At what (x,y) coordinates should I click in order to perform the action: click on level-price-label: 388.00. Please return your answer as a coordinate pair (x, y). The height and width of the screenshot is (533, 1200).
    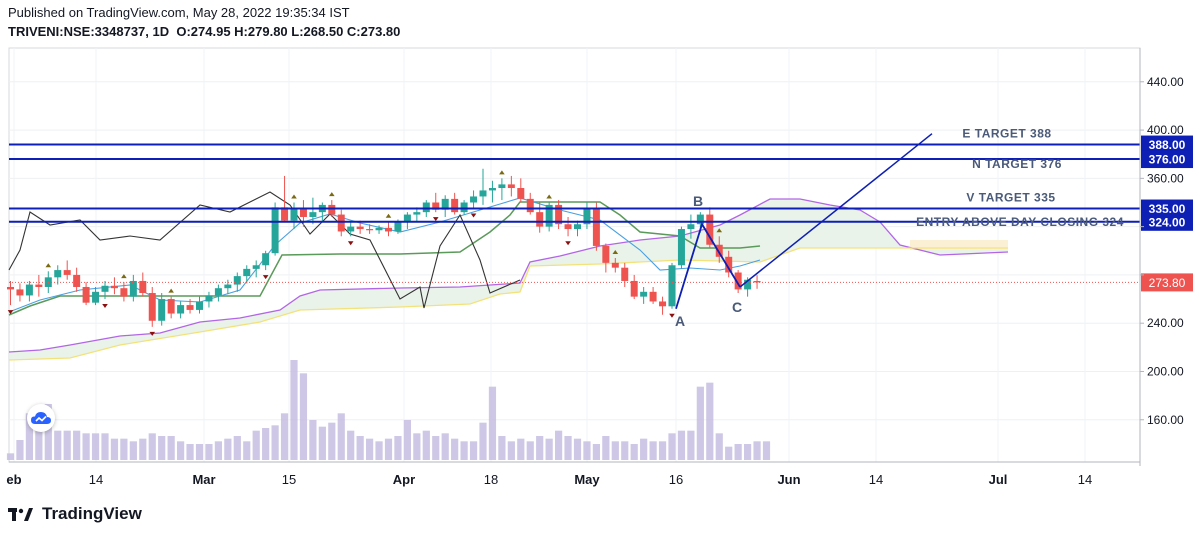
    Looking at the image, I should click on (1167, 145).